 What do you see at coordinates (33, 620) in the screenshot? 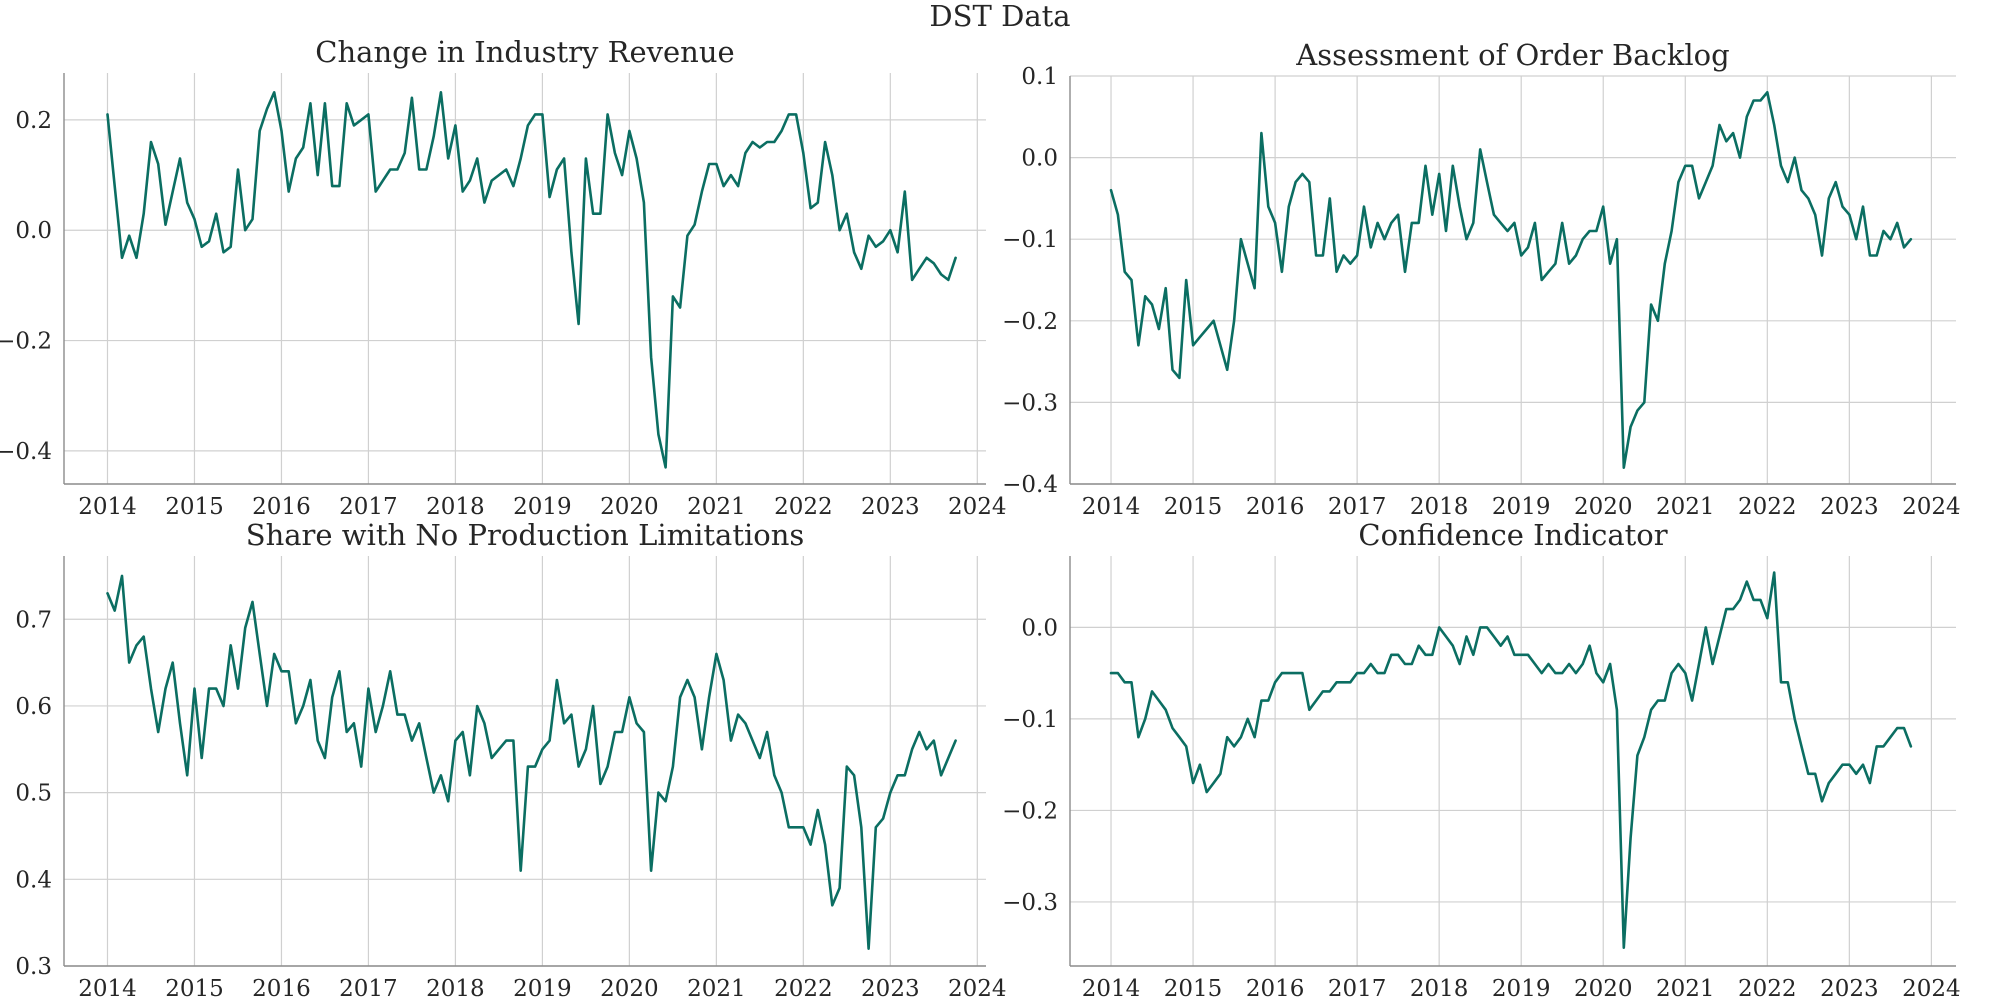
I see `y-tick-label: 0.7` at bounding box center [33, 620].